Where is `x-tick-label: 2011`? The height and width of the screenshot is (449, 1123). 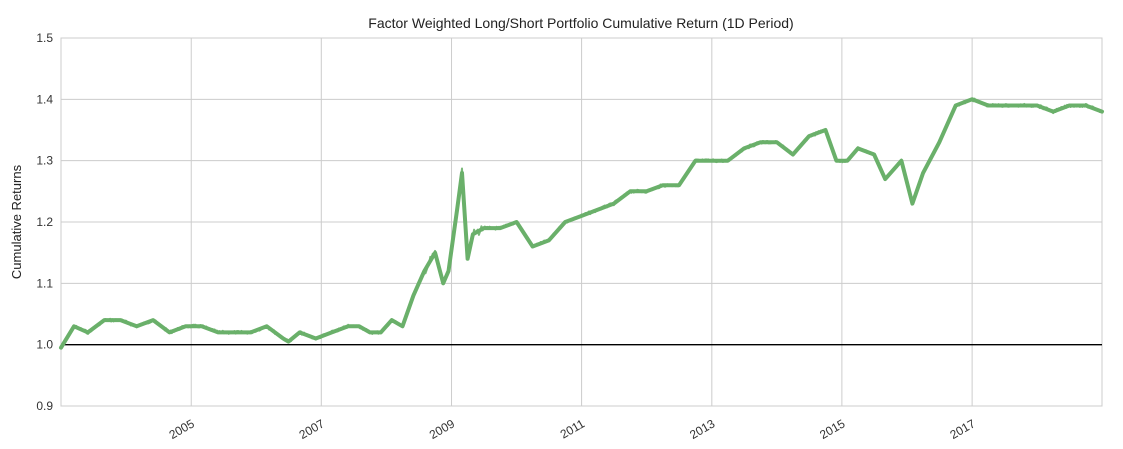 x-tick-label: 2011 is located at coordinates (573, 428).